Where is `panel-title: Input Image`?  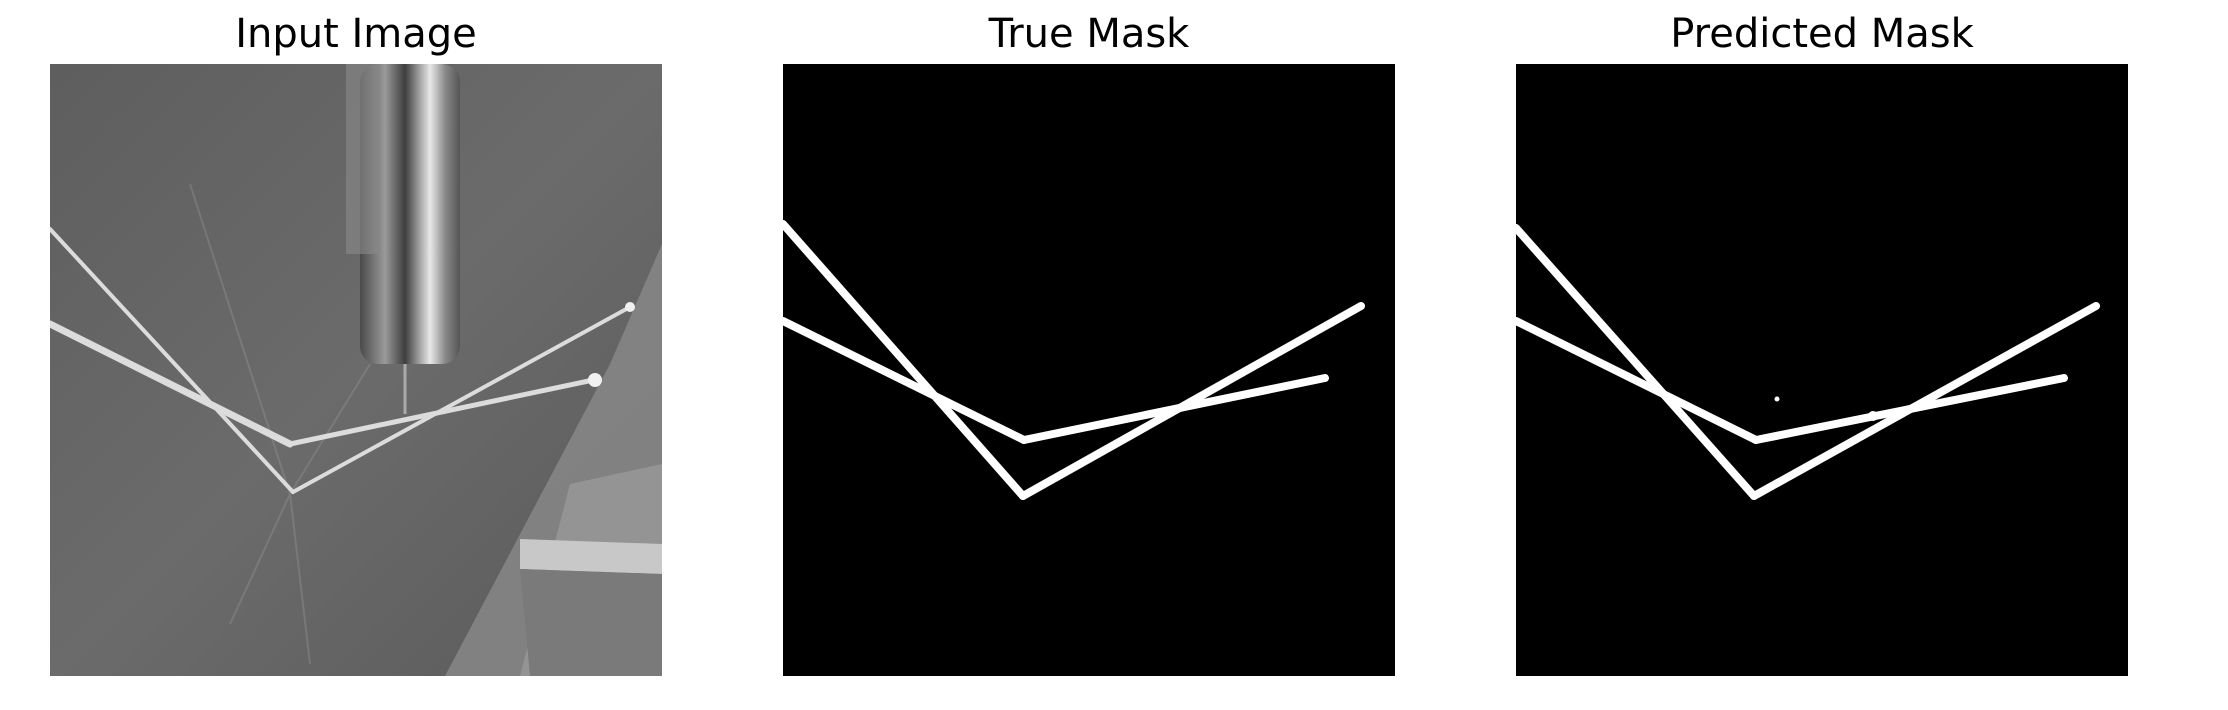 panel-title: Input Image is located at coordinates (356, 34).